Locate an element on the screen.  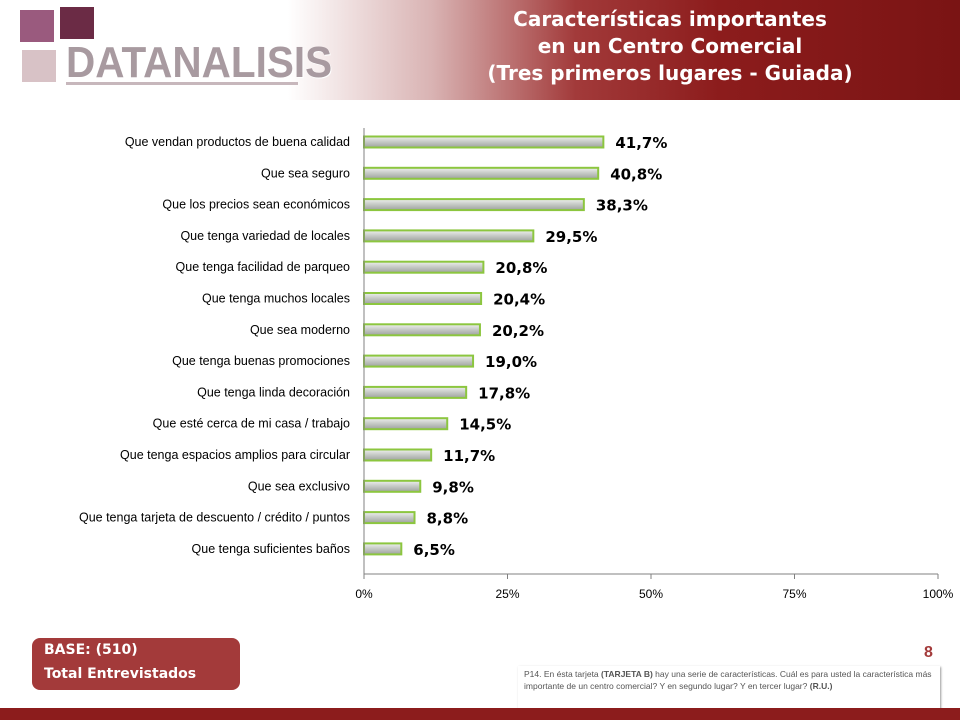
category-label: Que sea exclusivo is located at coordinates (299, 486).